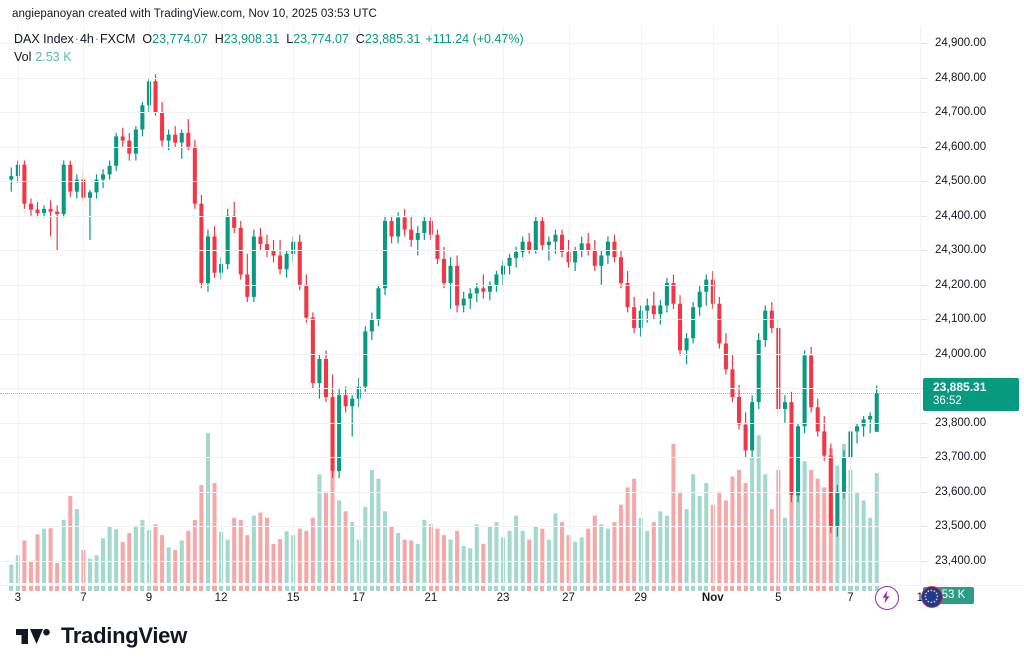 The height and width of the screenshot is (665, 1024). What do you see at coordinates (932, 597) in the screenshot?
I see `eu-flag-icon` at bounding box center [932, 597].